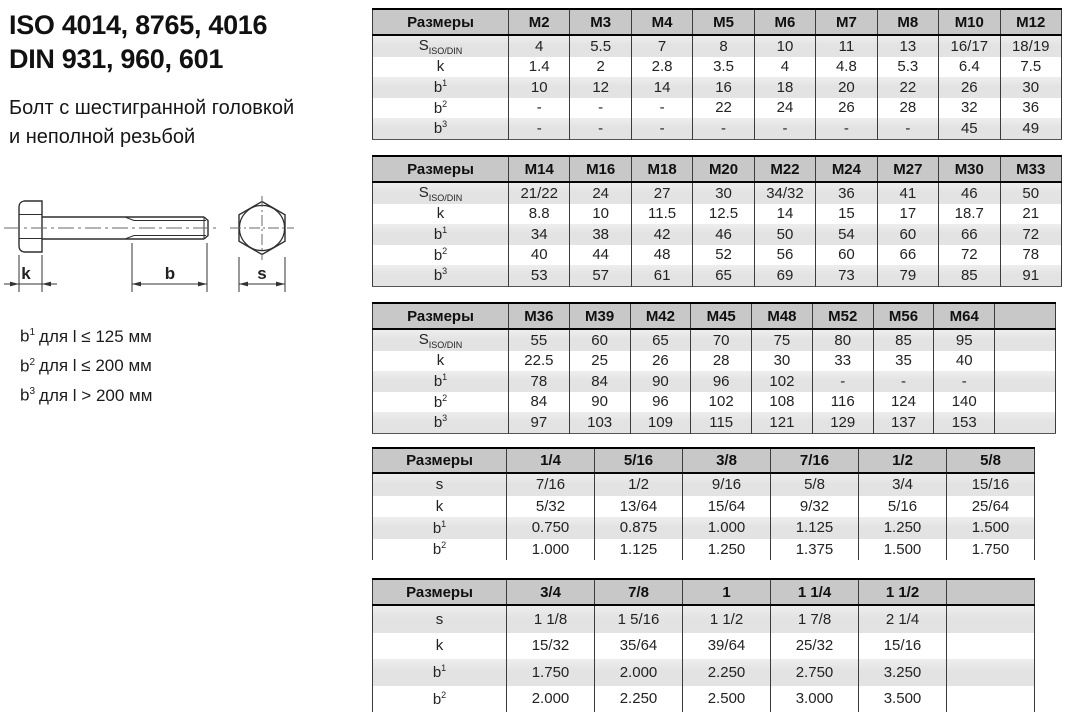  What do you see at coordinates (723, 22) in the screenshot?
I see `size-column-header: M5` at bounding box center [723, 22].